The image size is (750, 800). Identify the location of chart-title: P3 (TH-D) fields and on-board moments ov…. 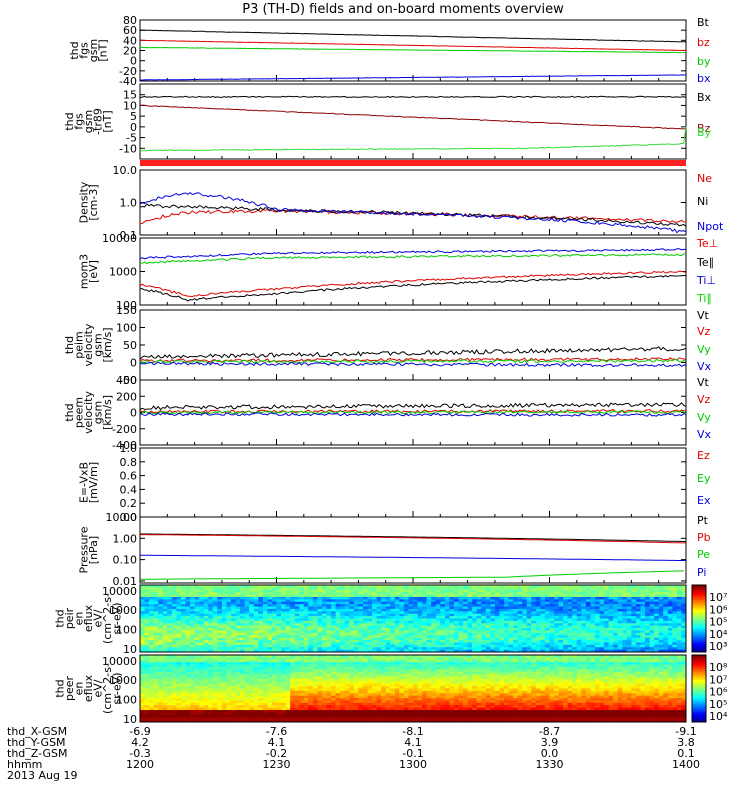
(403, 9).